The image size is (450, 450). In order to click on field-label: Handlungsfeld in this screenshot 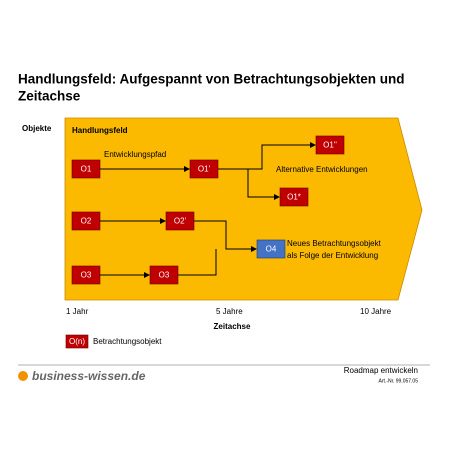, I will do `click(100, 130)`.